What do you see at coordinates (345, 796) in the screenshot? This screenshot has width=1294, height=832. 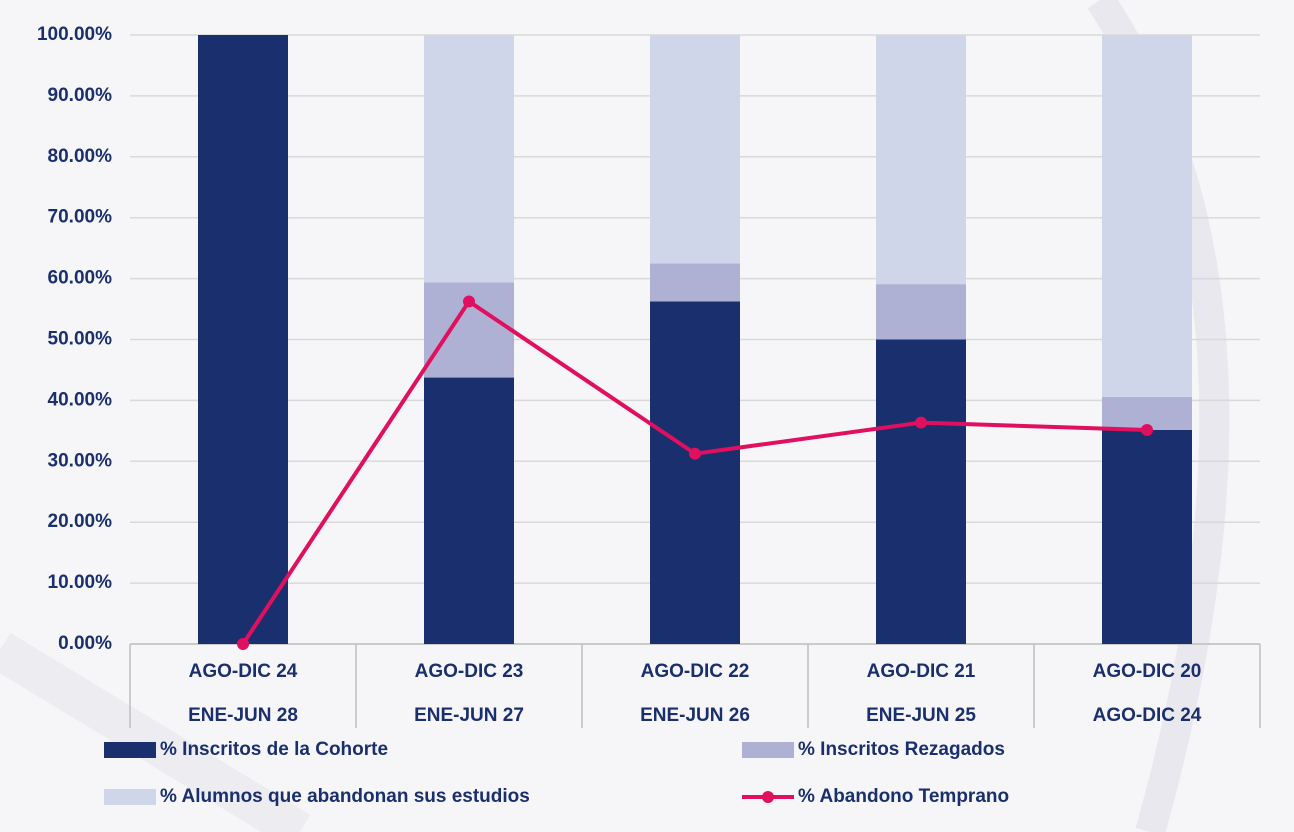 I see `legend-label: % Alumnos que abandonan sus estudios` at bounding box center [345, 796].